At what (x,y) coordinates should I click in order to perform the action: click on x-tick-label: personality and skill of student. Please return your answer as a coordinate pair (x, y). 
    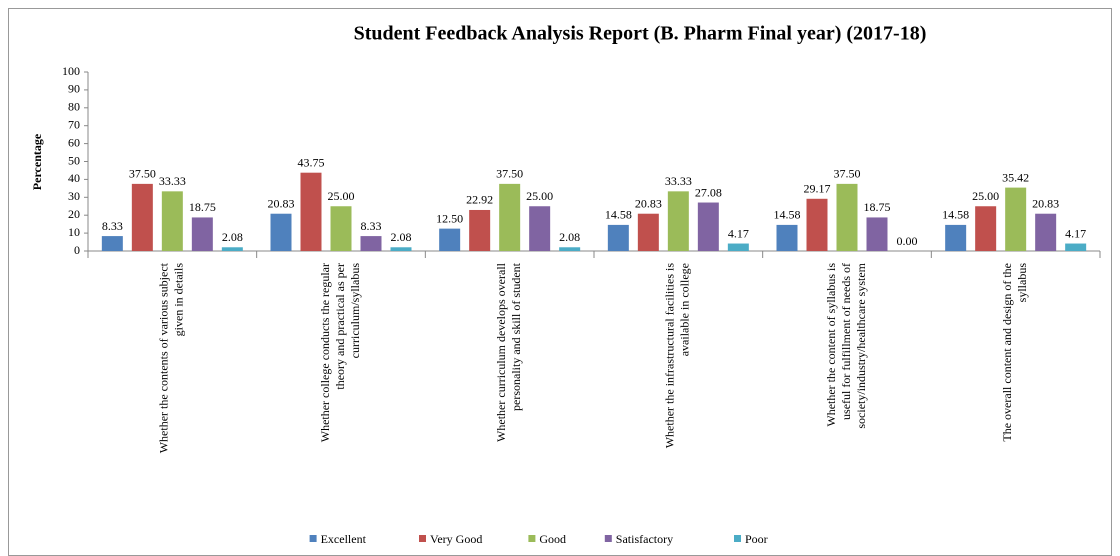
    Looking at the image, I should click on (516, 336).